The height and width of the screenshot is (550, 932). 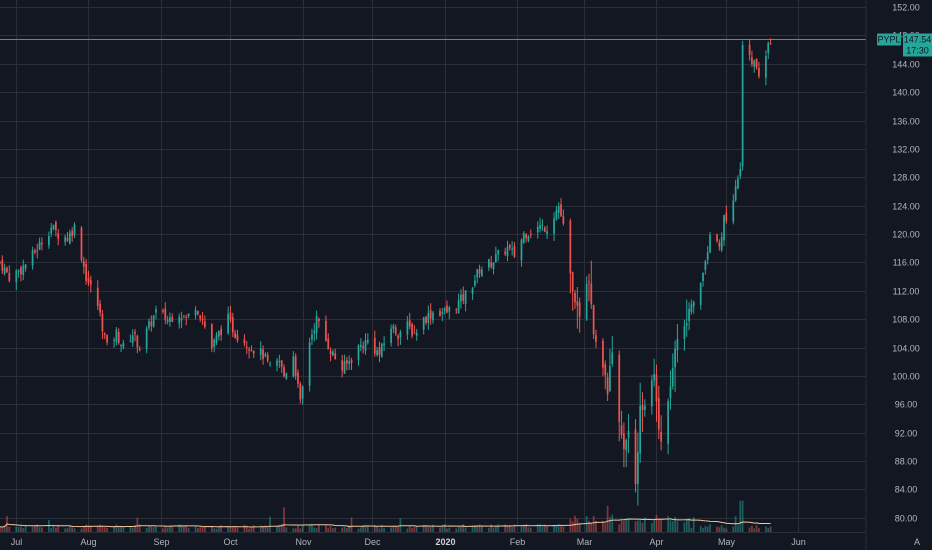 What do you see at coordinates (917, 542) in the screenshot?
I see `auto-scale-button: A` at bounding box center [917, 542].